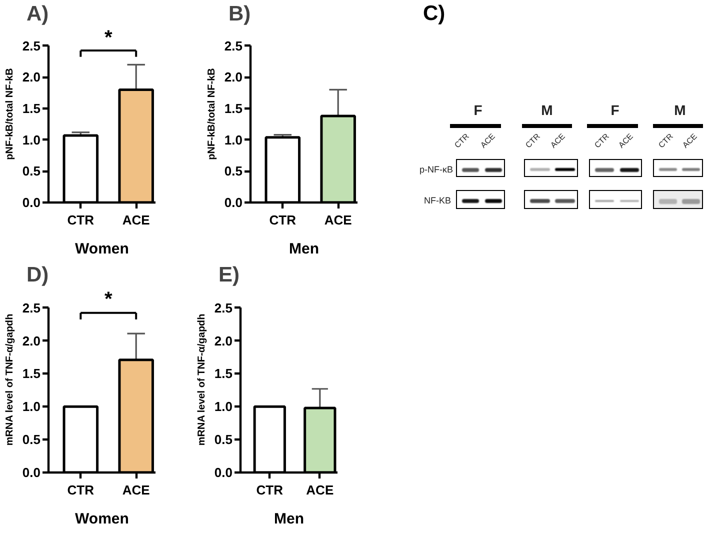  I want to click on chart-title: D), so click(37, 275).